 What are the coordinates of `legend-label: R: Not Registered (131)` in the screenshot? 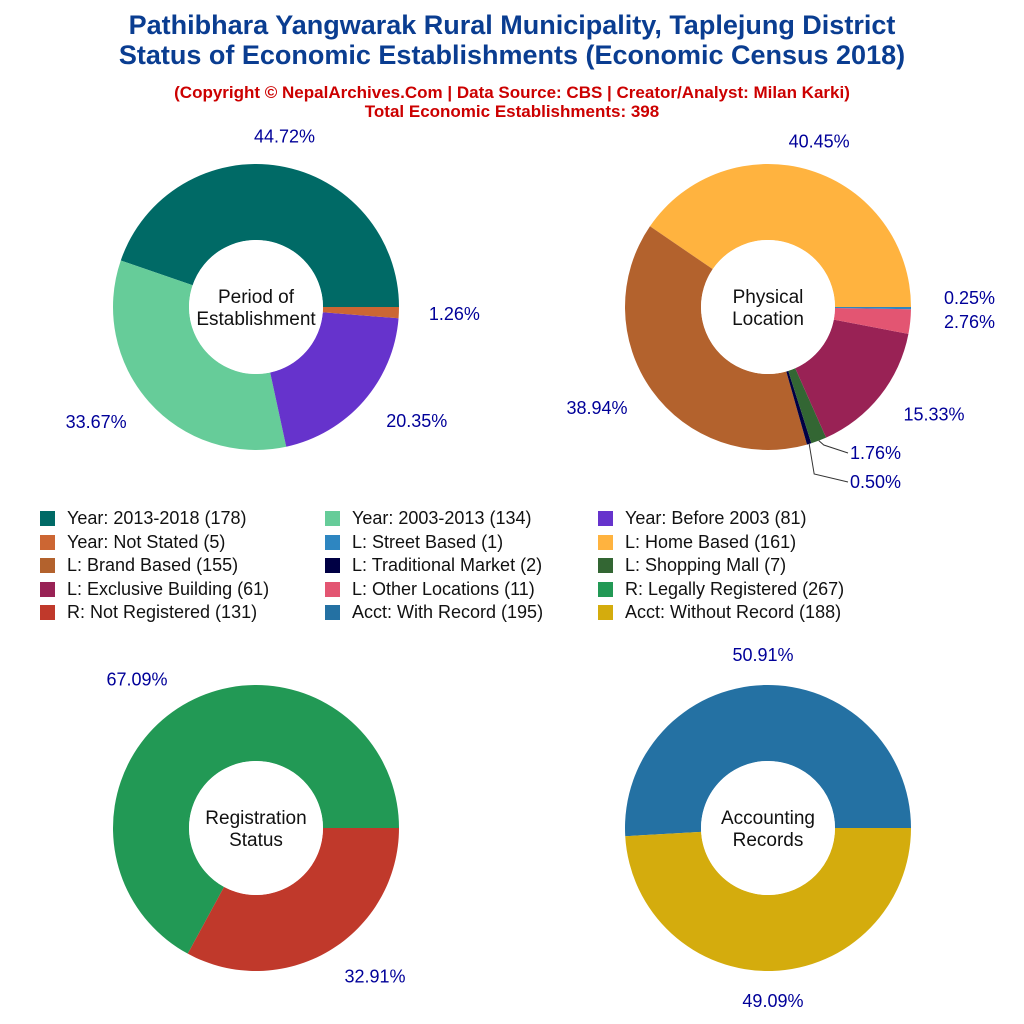 It's located at (162, 612).